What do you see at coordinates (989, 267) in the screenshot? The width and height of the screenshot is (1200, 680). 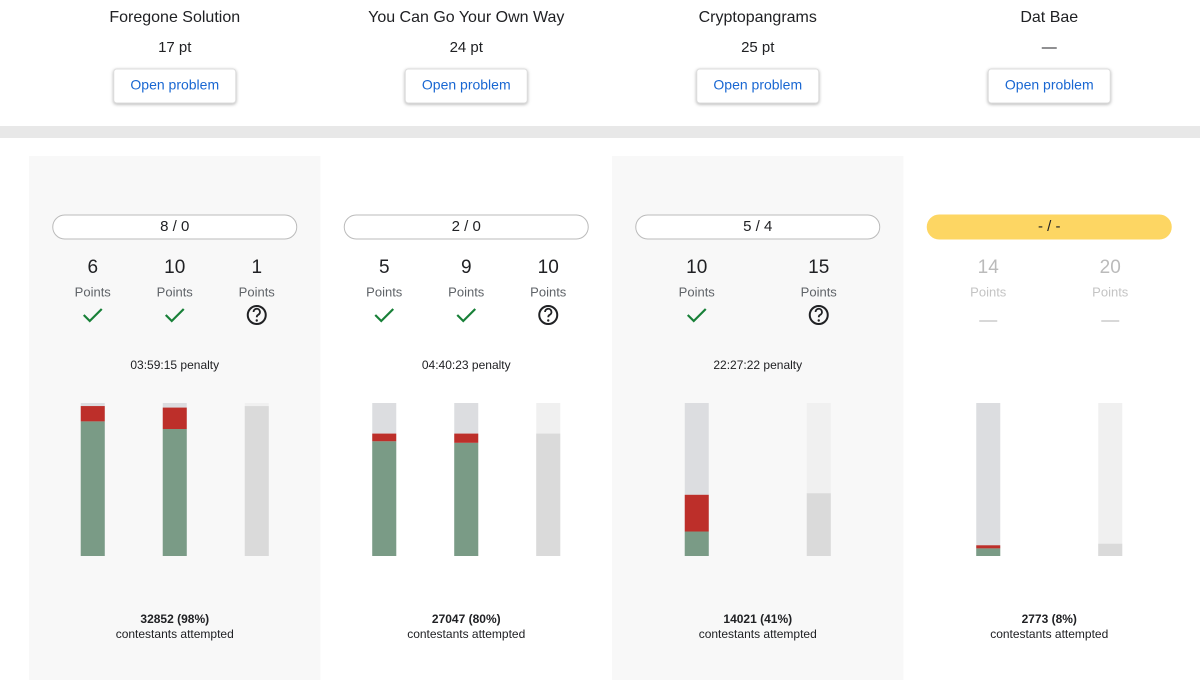 I see `subtask-points: 14` at bounding box center [989, 267].